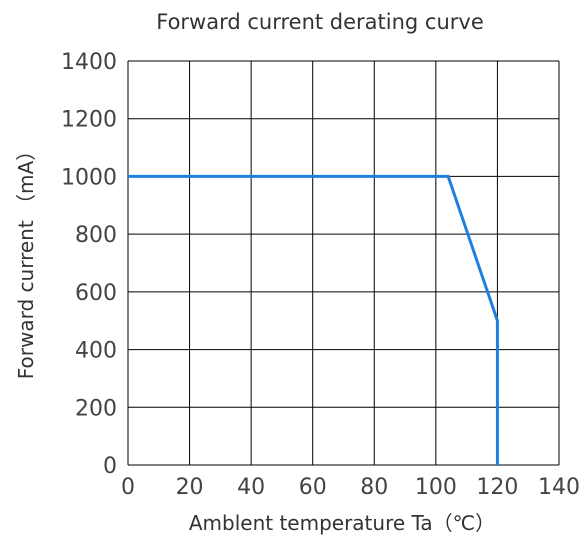 The height and width of the screenshot is (542, 583). I want to click on y-tick-label: 1400, so click(89, 62).